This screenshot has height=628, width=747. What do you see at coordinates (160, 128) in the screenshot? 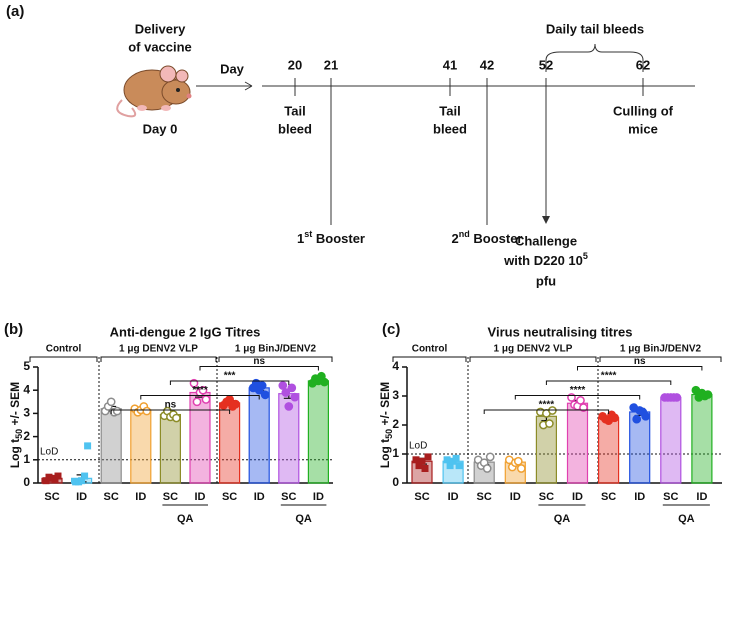
I see `day-zero-label: Day 0` at bounding box center [160, 128].